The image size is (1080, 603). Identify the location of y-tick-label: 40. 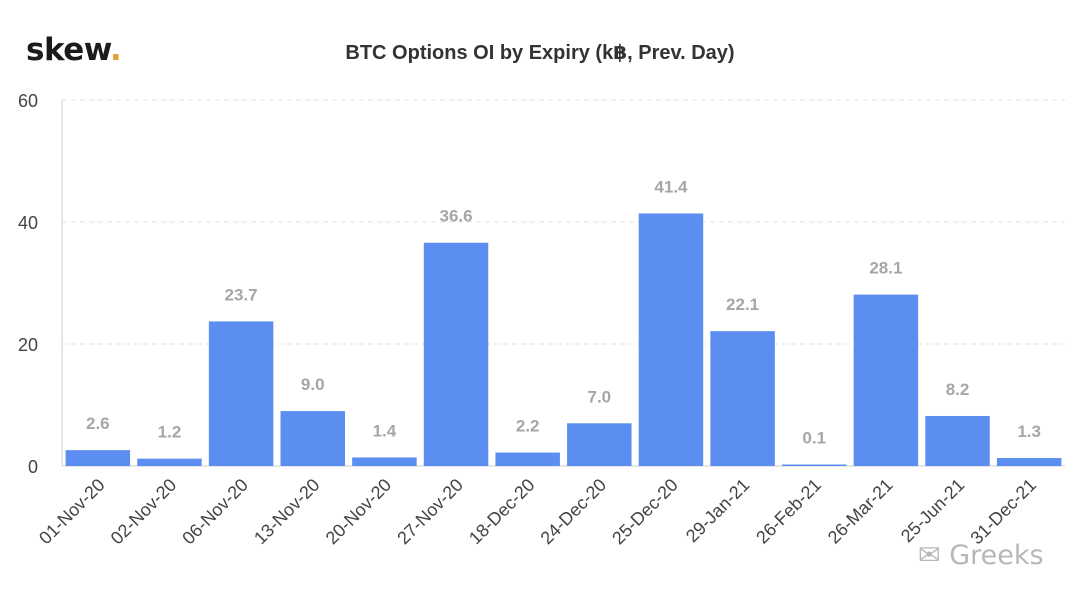
(28, 223).